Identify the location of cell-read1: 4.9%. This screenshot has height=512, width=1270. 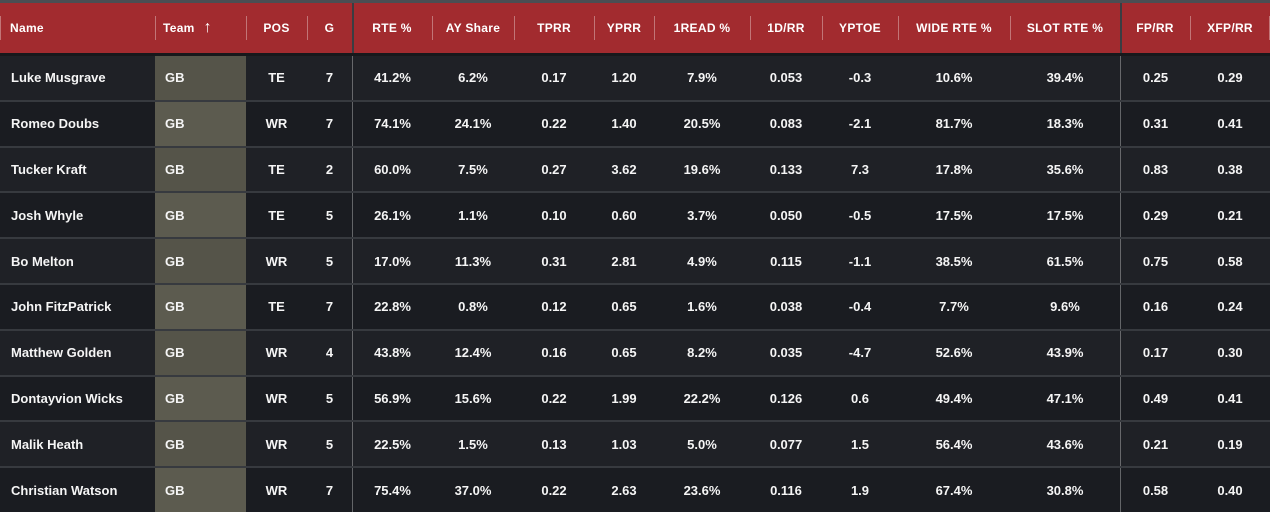
(702, 261).